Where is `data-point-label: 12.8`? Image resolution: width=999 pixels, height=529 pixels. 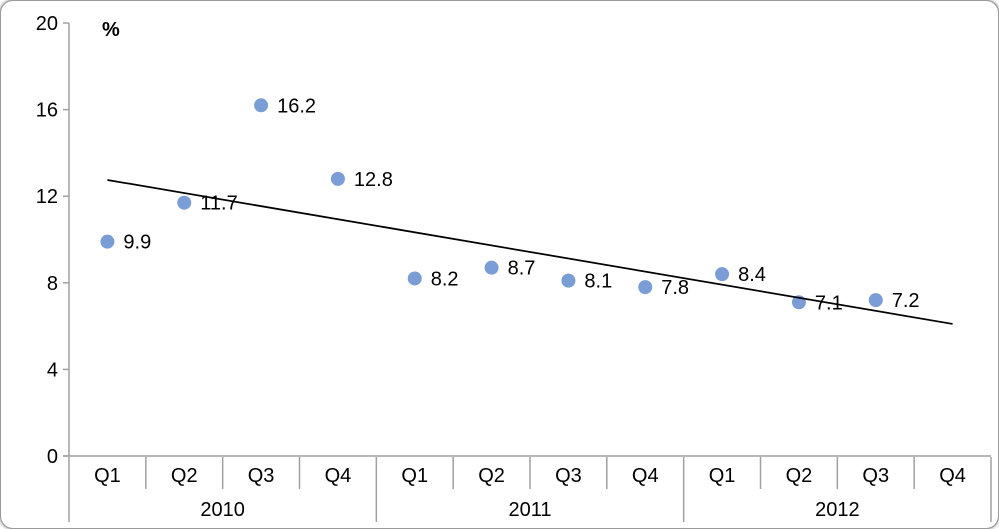 data-point-label: 12.8 is located at coordinates (373, 180).